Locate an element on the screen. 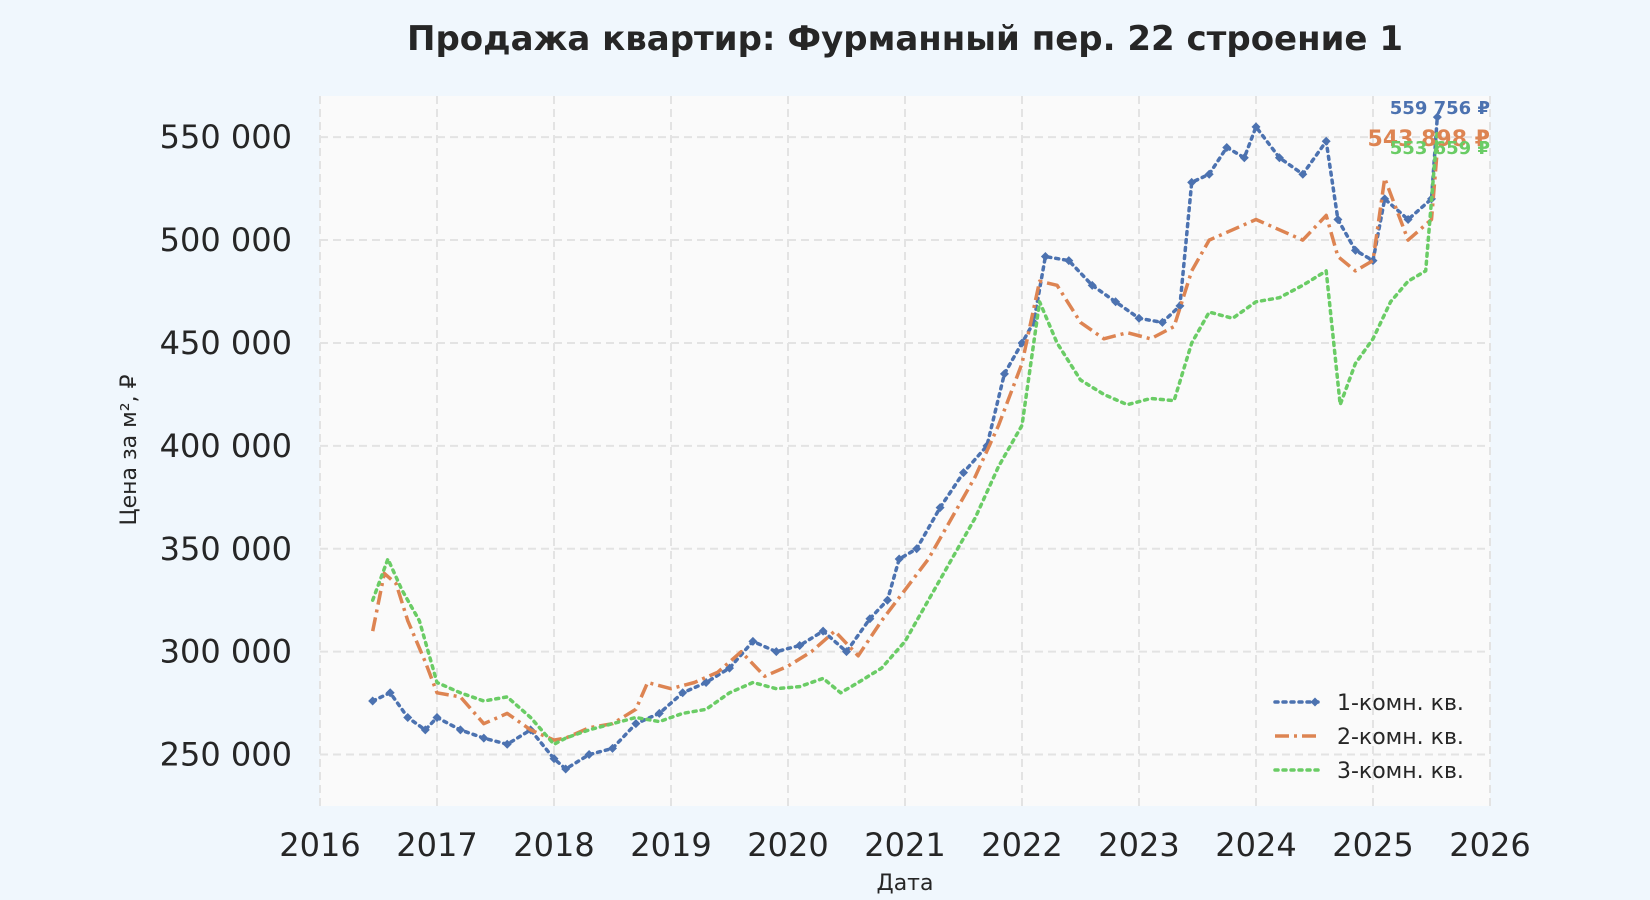  legend: 1-комн. кв. 2-комн. кв. 3-комн. кв. is located at coordinates (1368, 737).